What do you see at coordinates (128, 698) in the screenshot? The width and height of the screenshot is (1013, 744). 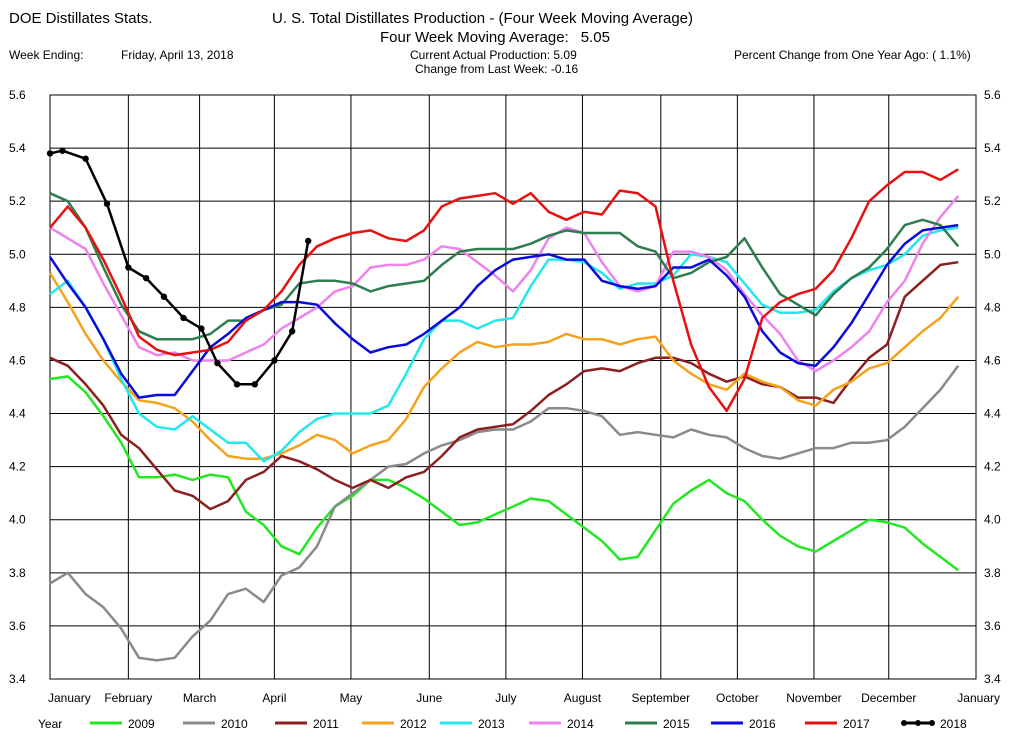 I see `x-tick-label: February` at bounding box center [128, 698].